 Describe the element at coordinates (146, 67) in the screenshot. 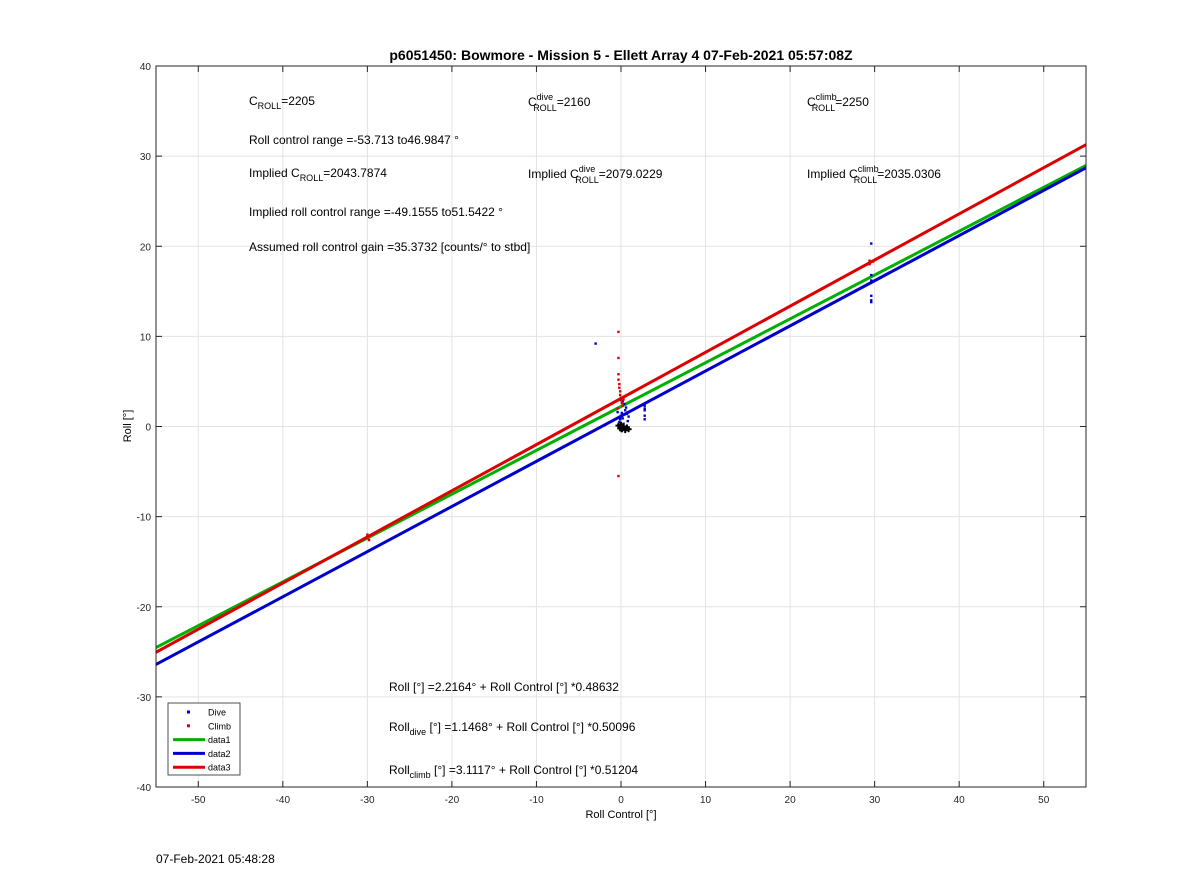

I see `y-tick-label: 40` at that location.